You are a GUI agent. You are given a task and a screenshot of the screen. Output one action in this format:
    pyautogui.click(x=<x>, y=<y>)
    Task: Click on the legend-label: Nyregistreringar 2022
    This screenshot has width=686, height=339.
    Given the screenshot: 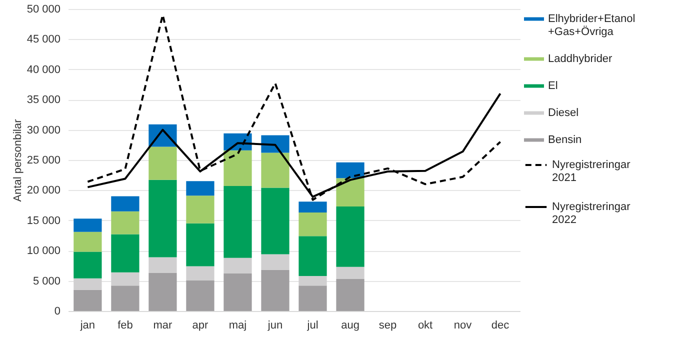 What is the action you would take?
    pyautogui.click(x=591, y=213)
    